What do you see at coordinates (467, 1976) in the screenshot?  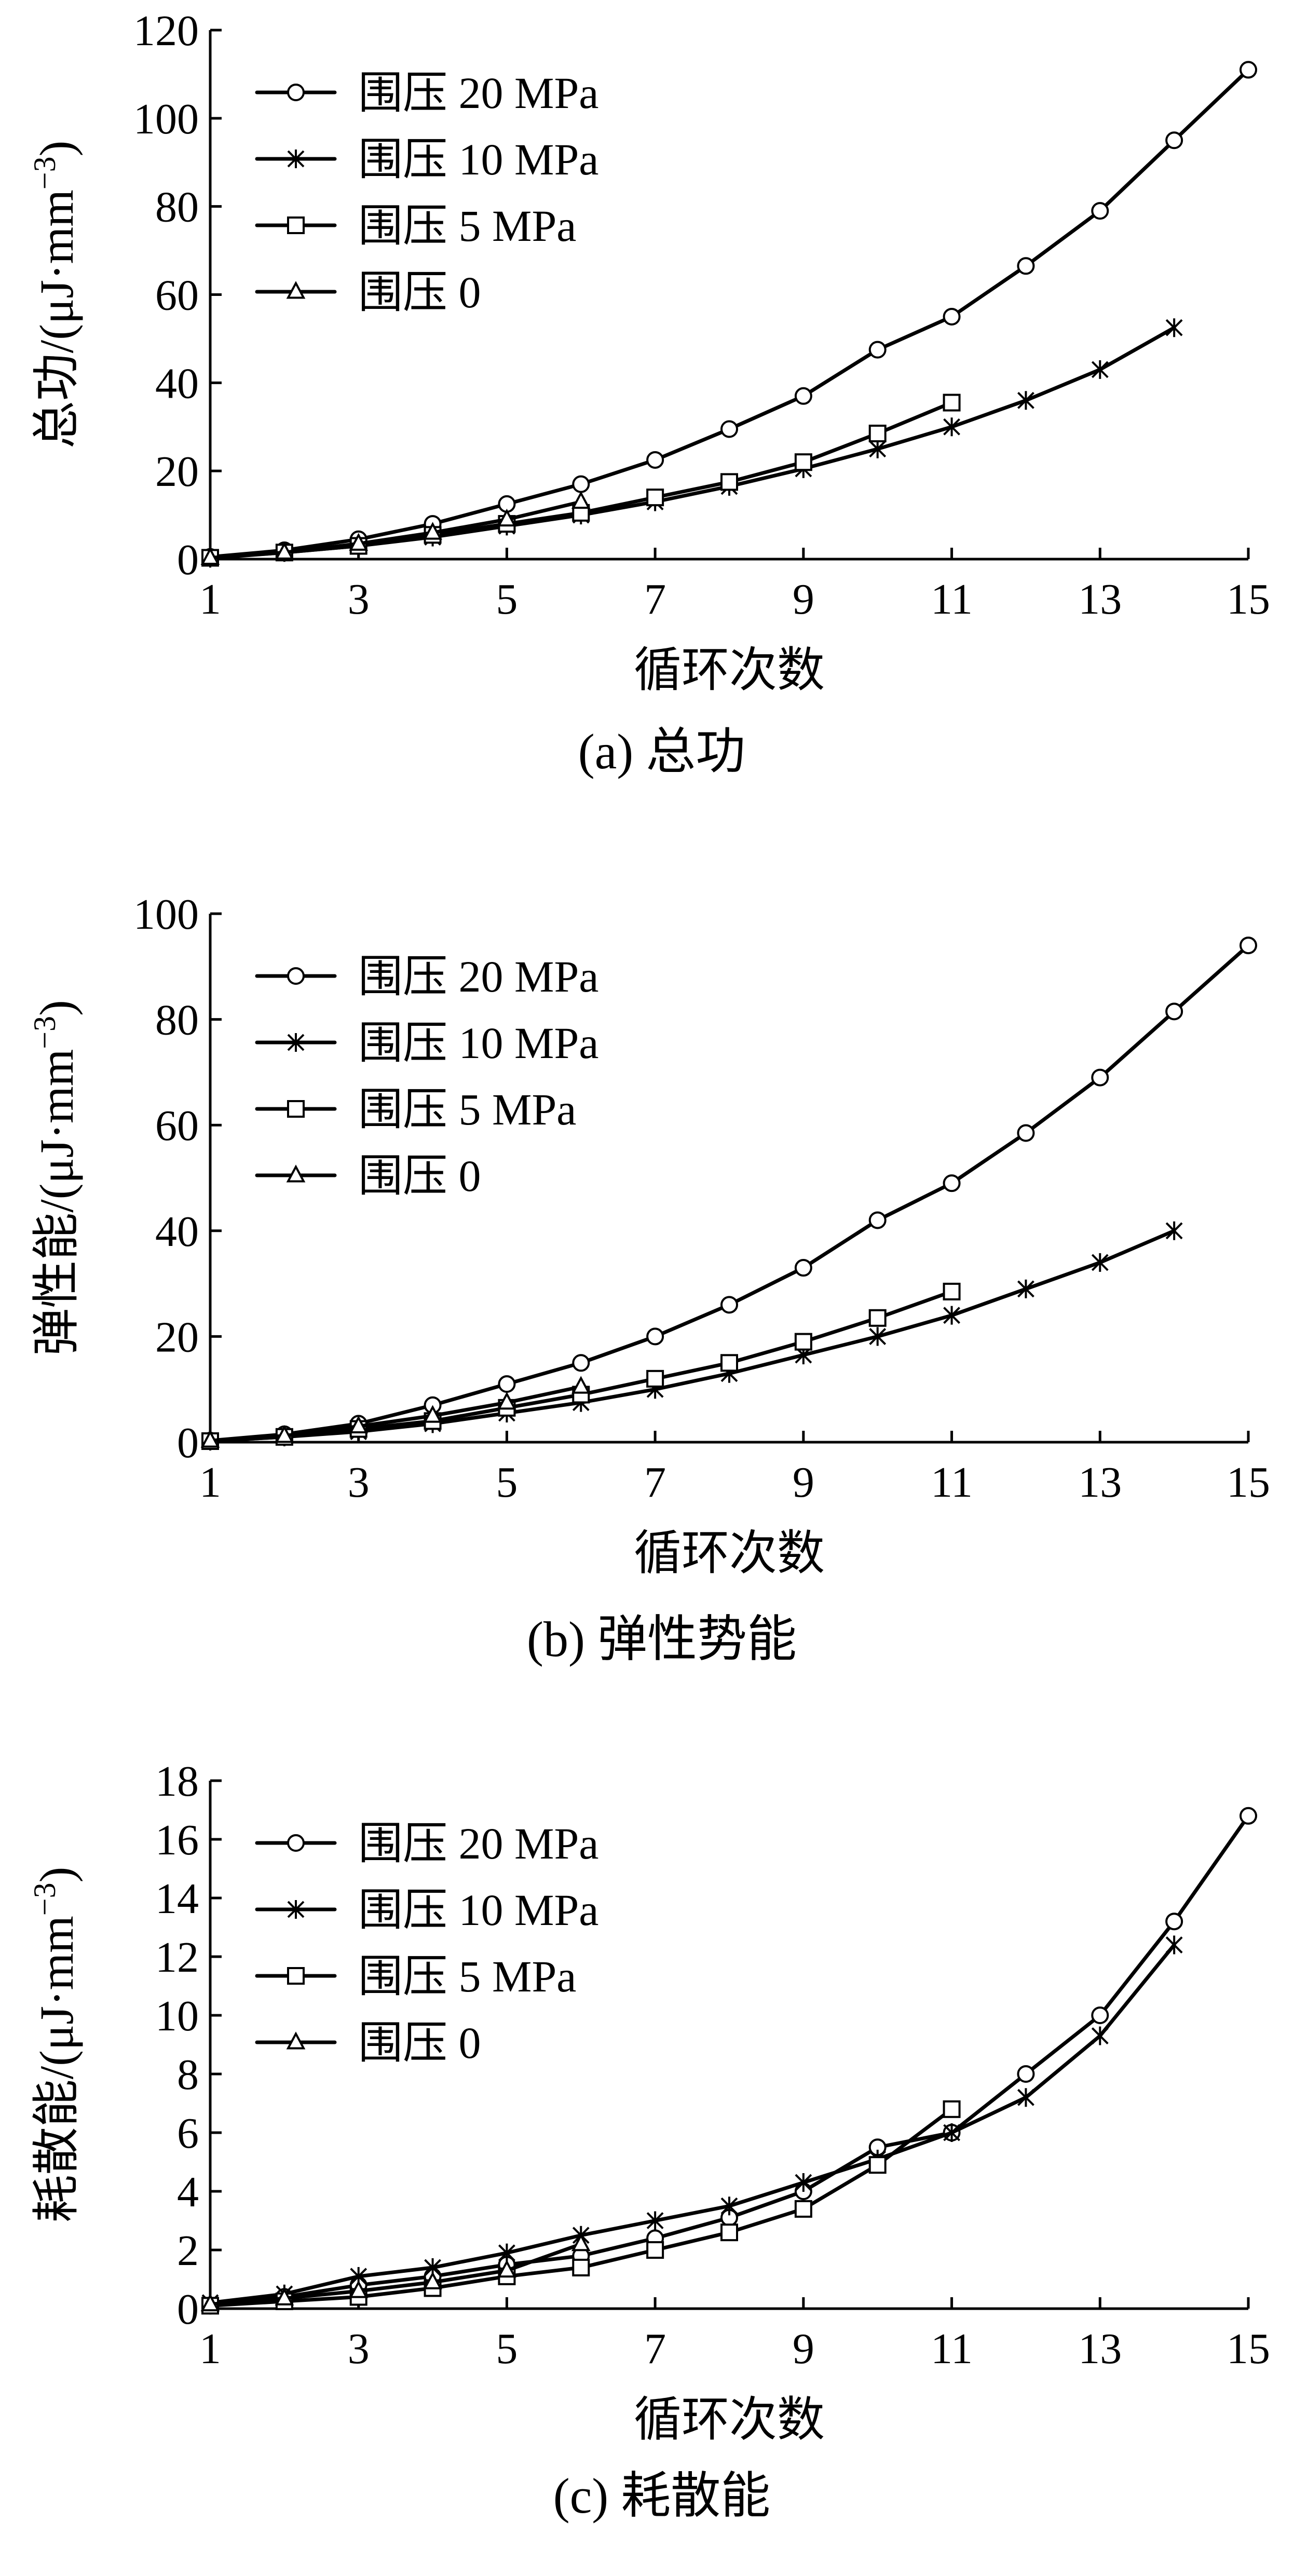 I see `legend-label: 围压 5 MPa` at bounding box center [467, 1976].